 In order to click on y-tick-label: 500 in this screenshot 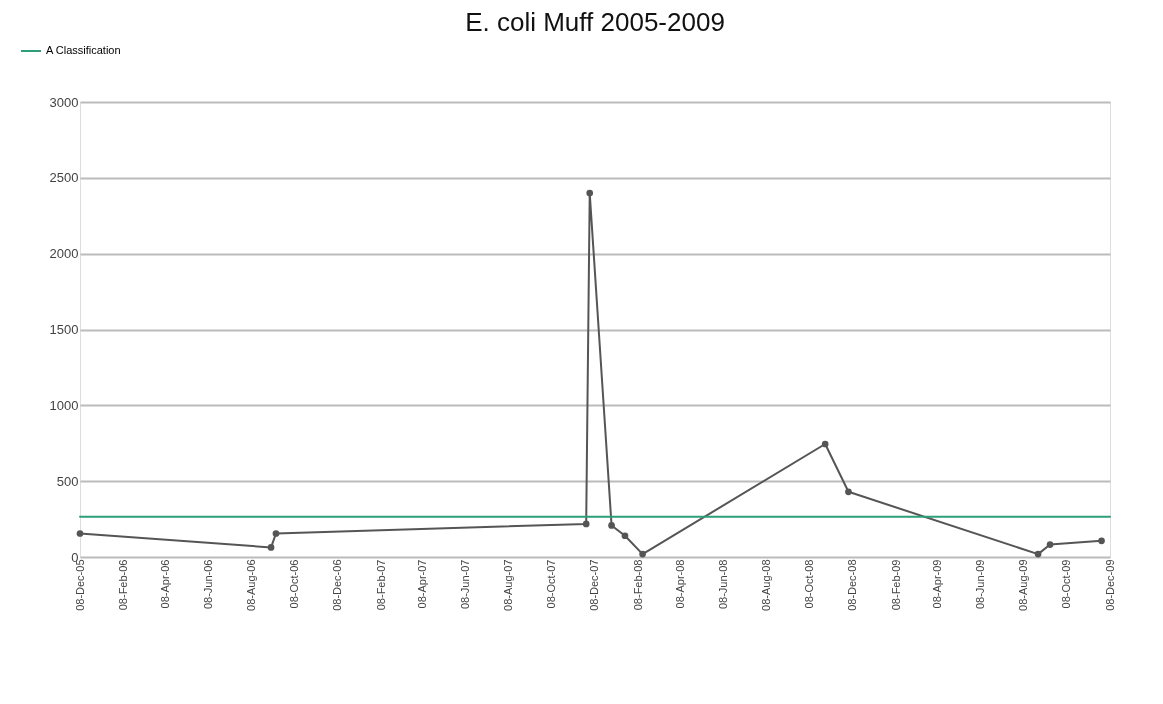, I will do `click(67, 481)`.